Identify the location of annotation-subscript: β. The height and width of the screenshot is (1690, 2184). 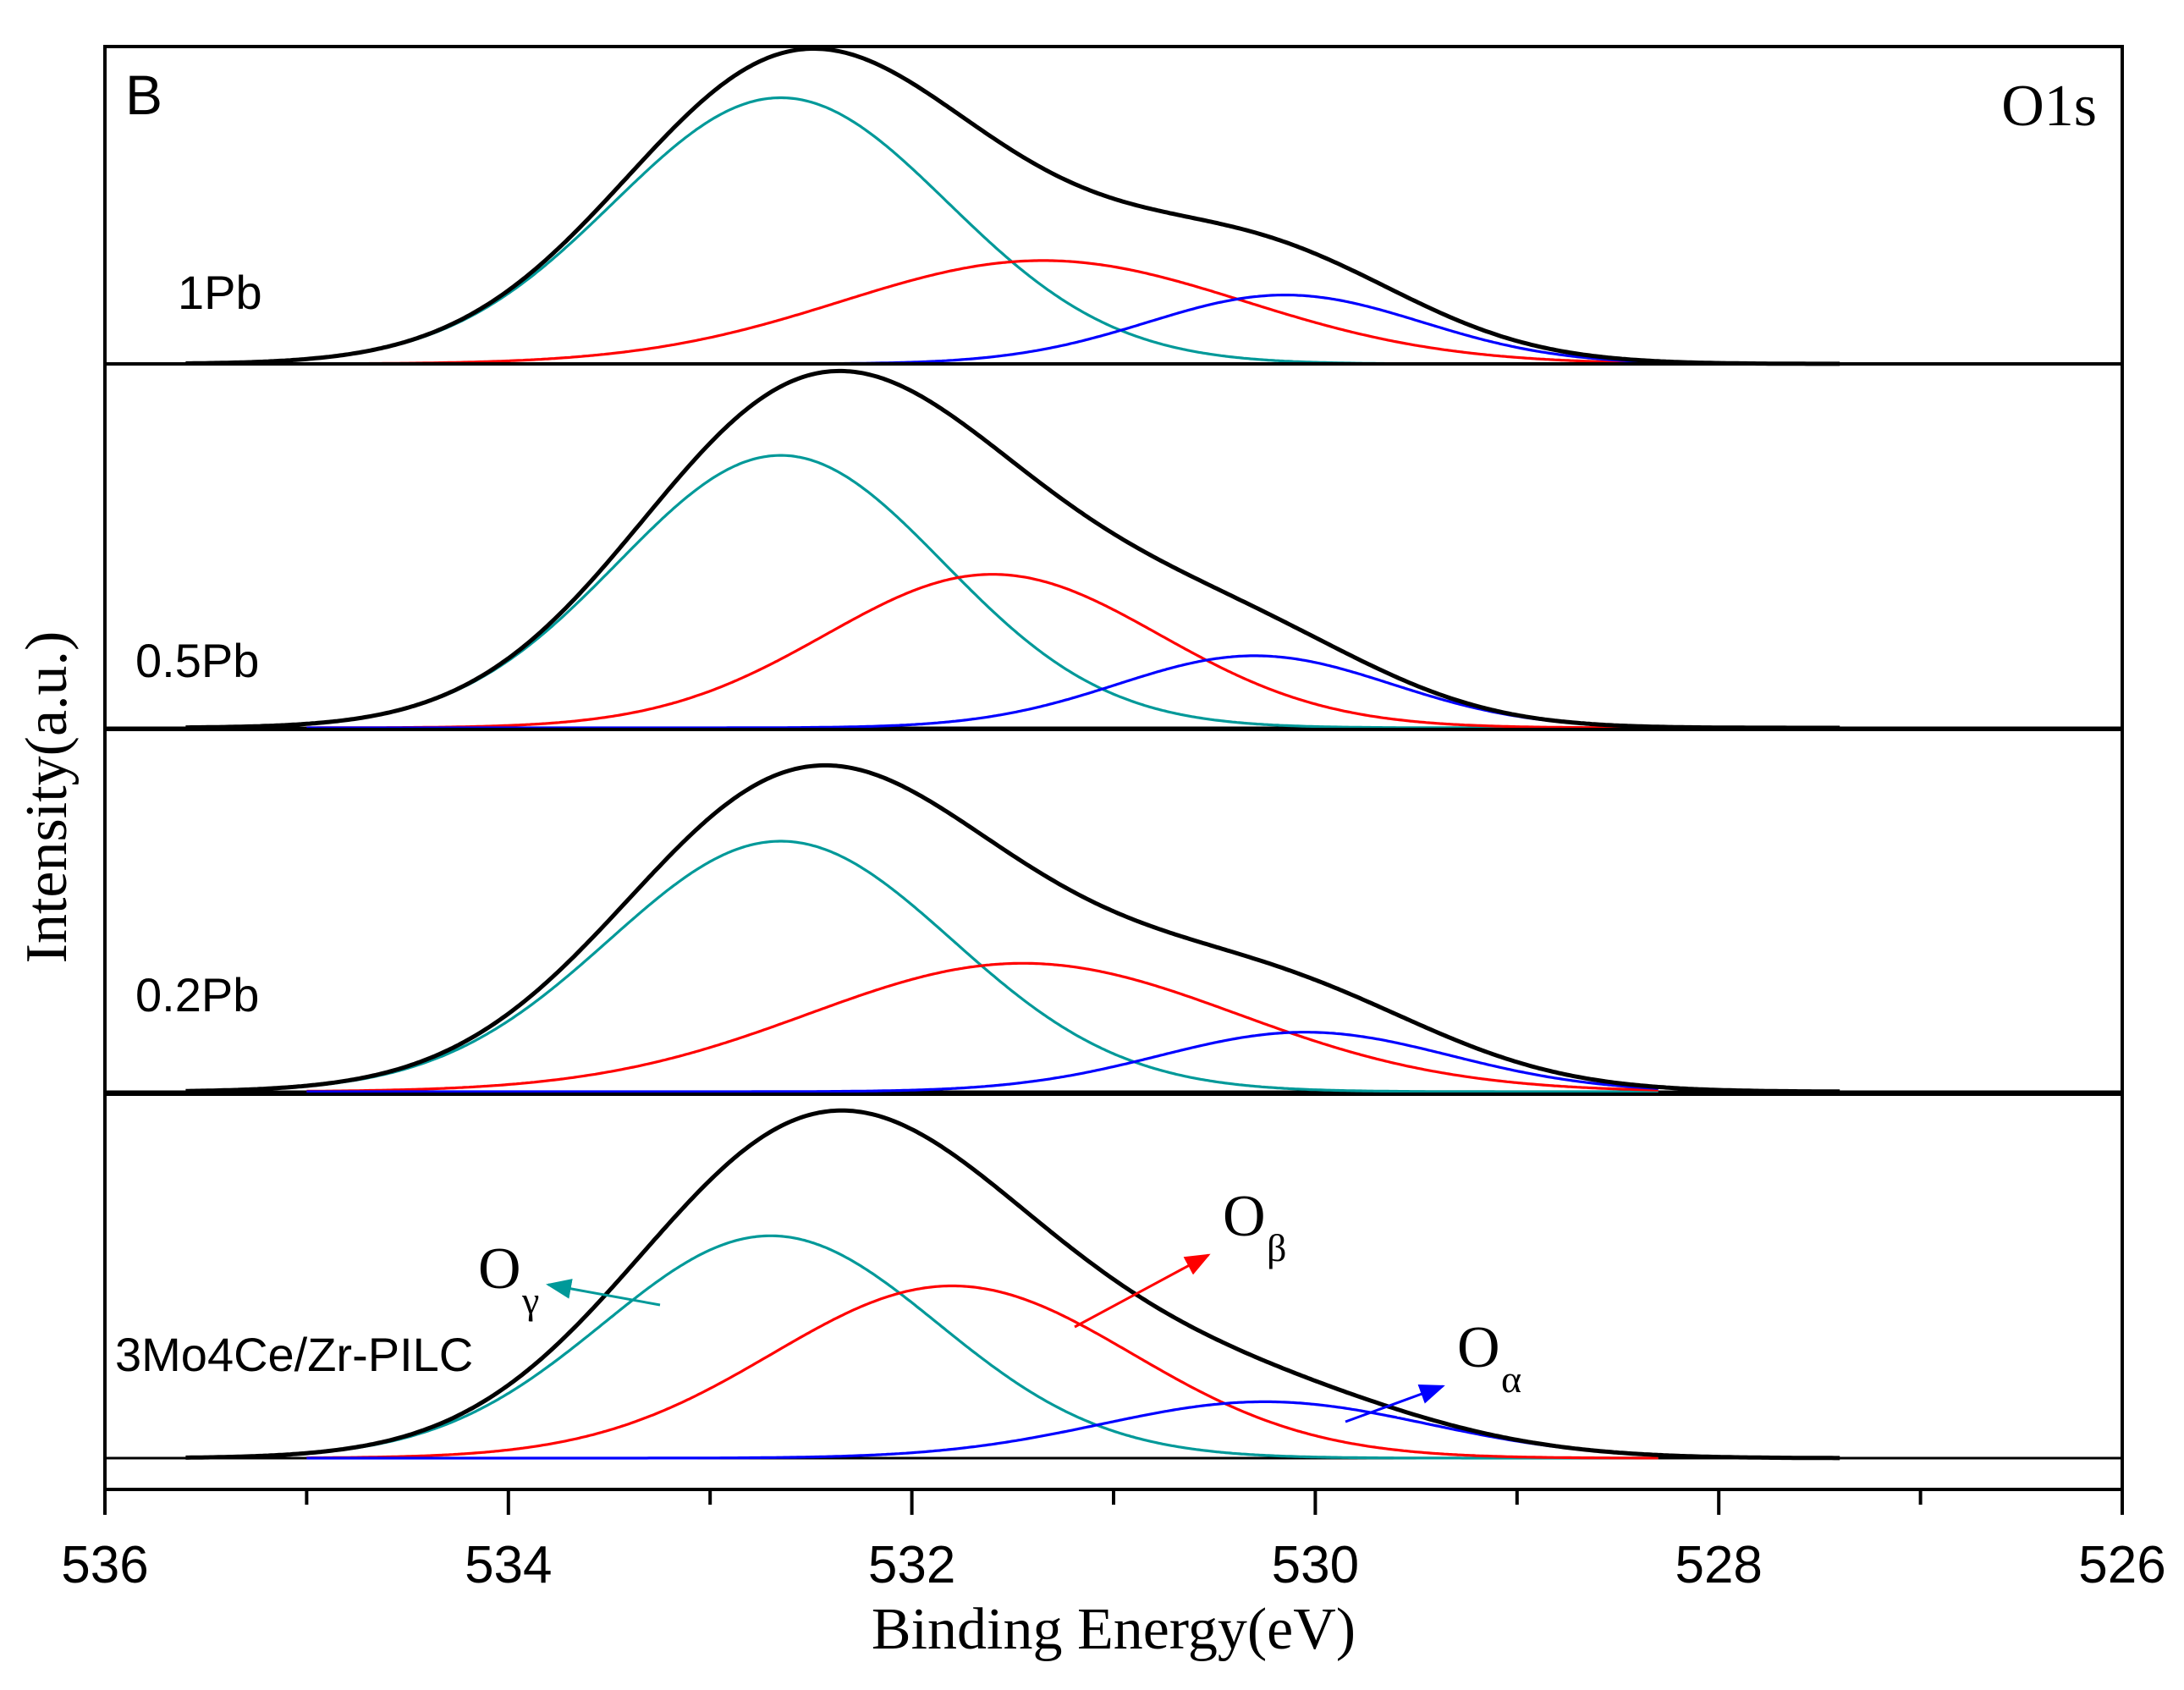
(1276, 1247).